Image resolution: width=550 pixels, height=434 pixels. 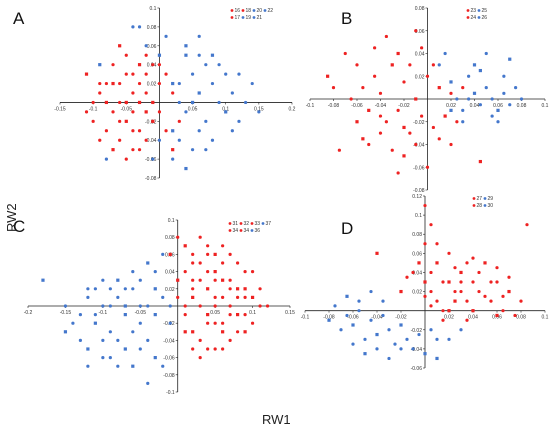 I want to click on x-tick-label: 0.1, so click(x=545, y=106).